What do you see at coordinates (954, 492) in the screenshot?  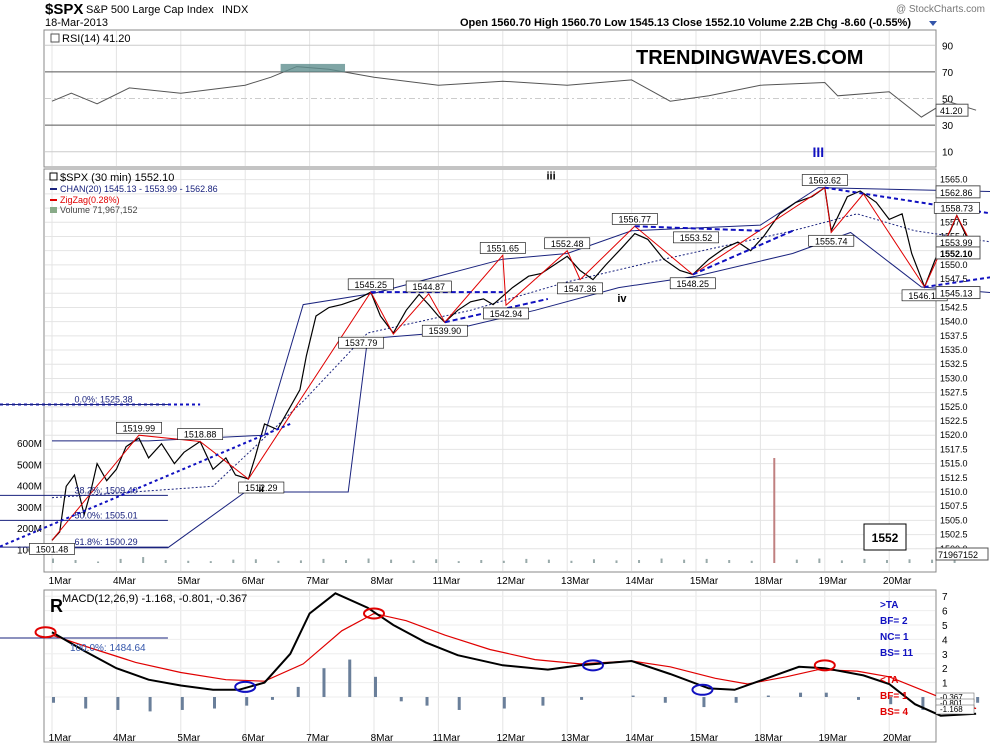 I see `price-tick-label: 1510.0` at bounding box center [954, 492].